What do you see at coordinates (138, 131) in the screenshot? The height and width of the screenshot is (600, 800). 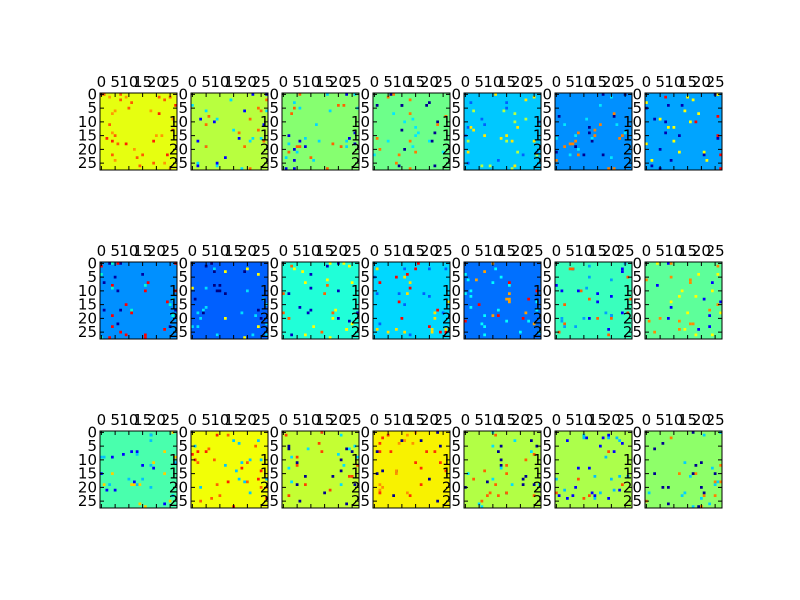 I see `panel-frame` at bounding box center [138, 131].